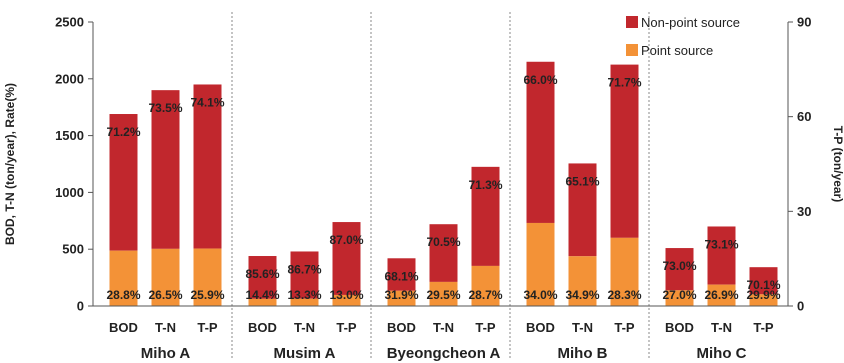  I want to click on point-pct-label: 31.9%, so click(401, 295).